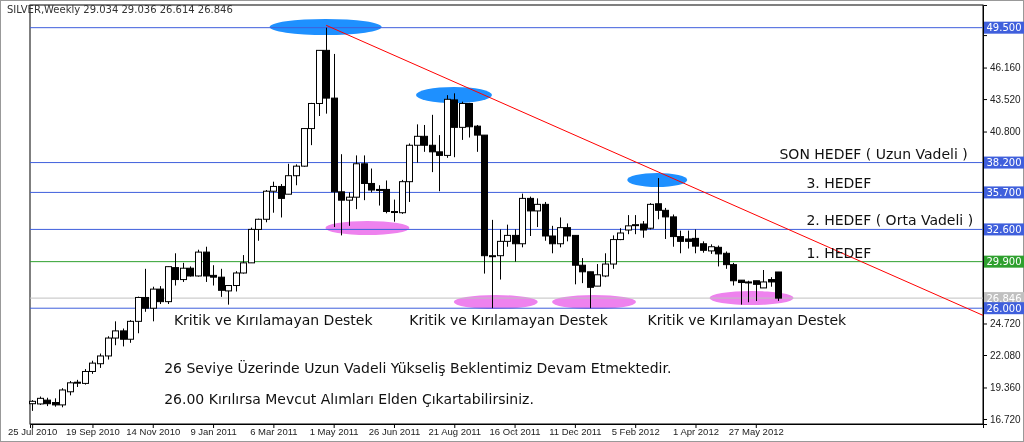  I want to click on y-tick-label: 19.360, so click(1006, 388).